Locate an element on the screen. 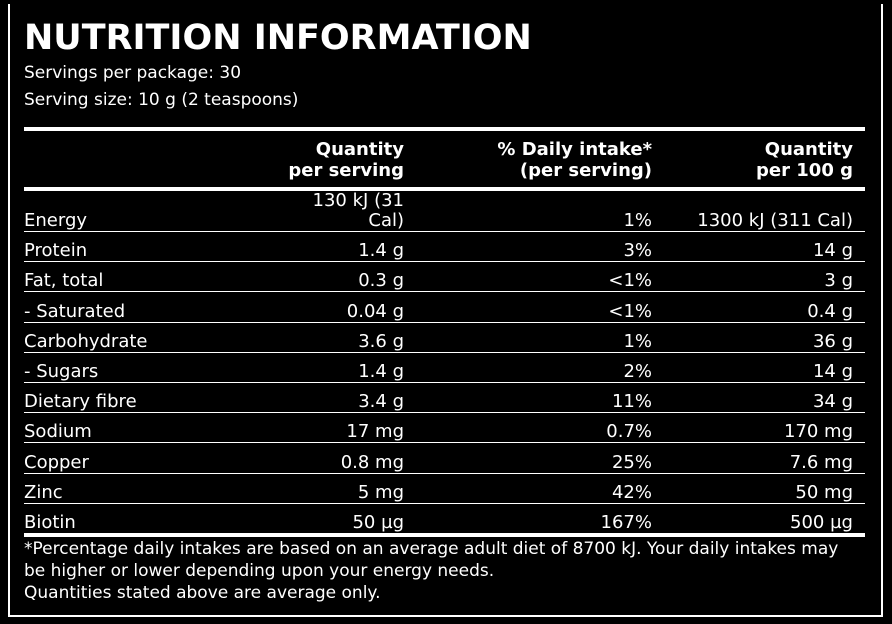  nutrient-name: Zinc is located at coordinates (149, 488).